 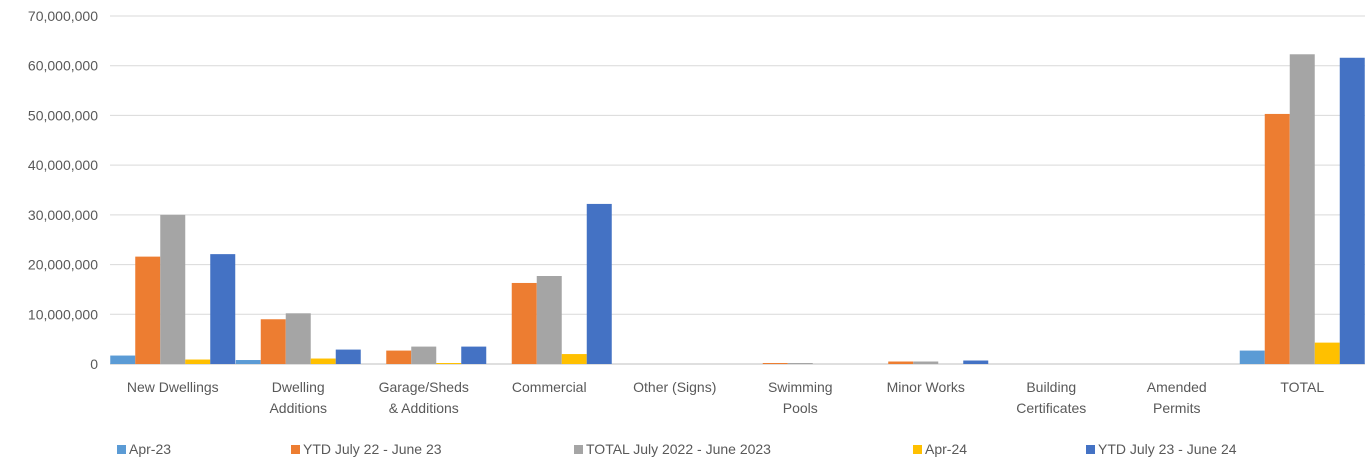 What do you see at coordinates (1176, 408) in the screenshot?
I see `x-tick-label-line: Permits` at bounding box center [1176, 408].